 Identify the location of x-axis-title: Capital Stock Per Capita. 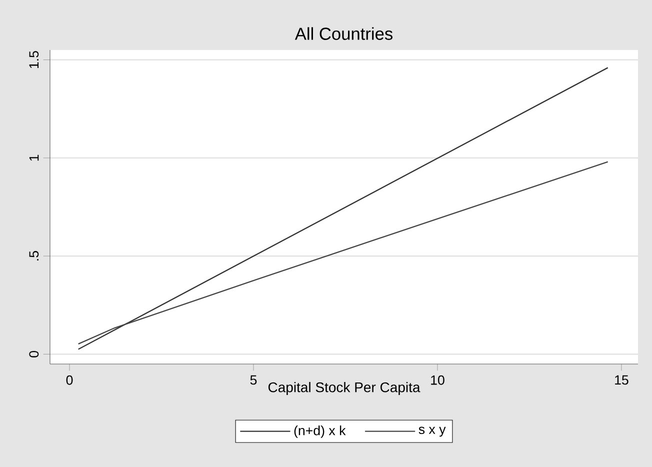
(344, 389).